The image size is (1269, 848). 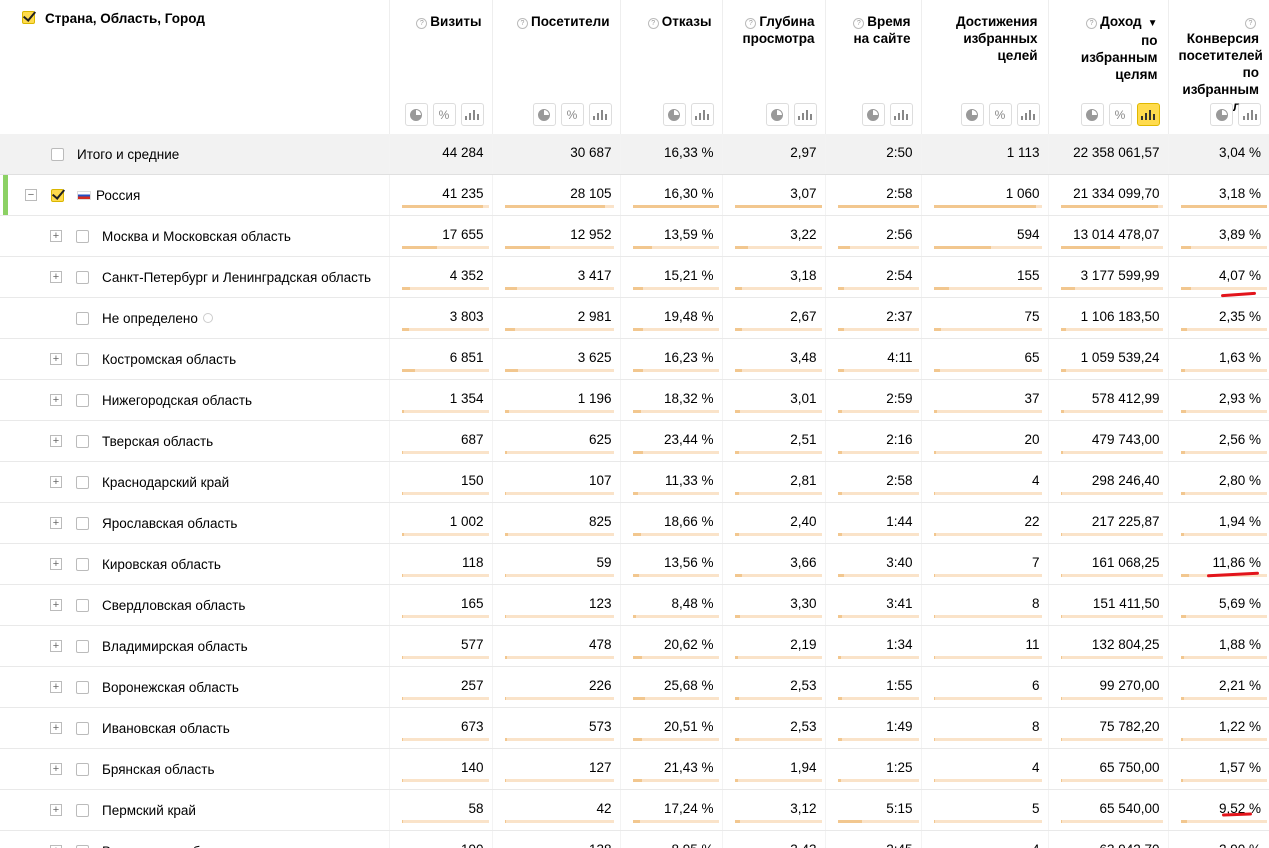 What do you see at coordinates (166, 728) in the screenshot?
I see `row-label: Ивановская область` at bounding box center [166, 728].